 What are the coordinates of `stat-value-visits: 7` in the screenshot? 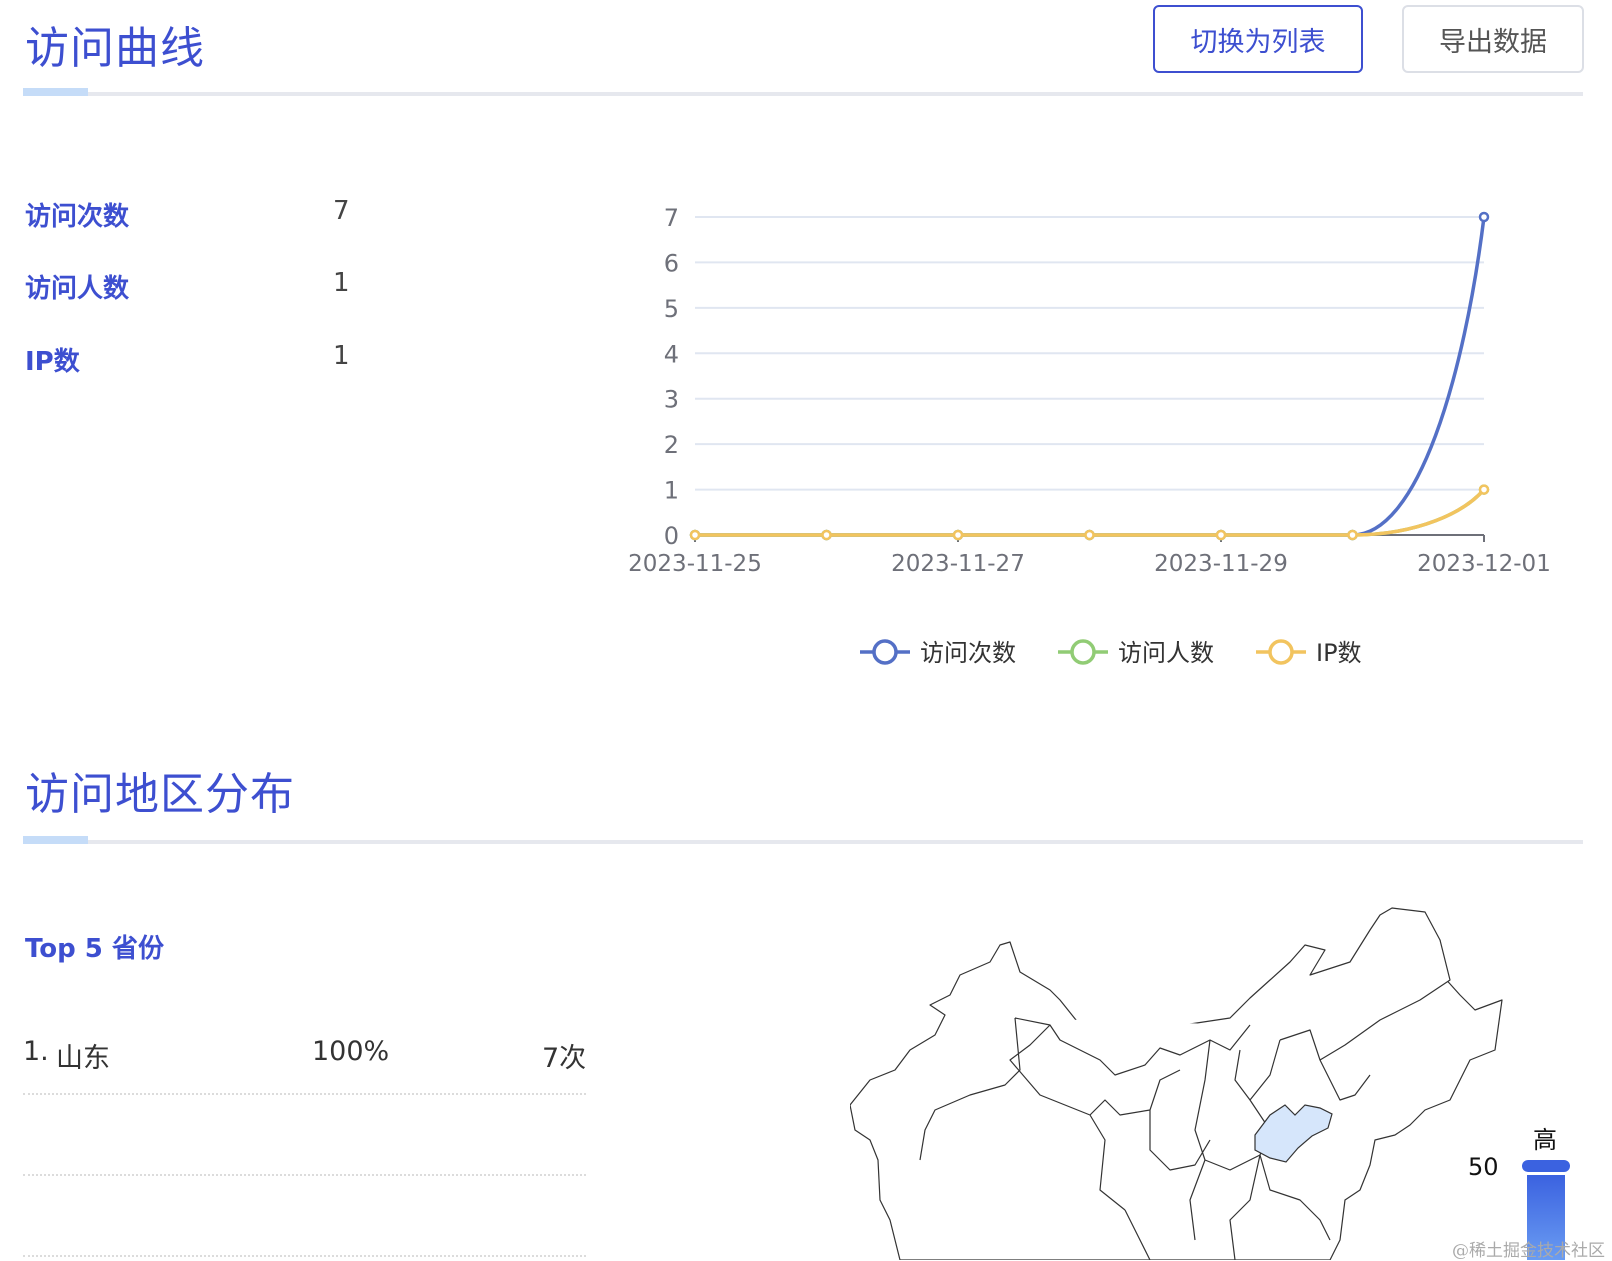 It's located at (341, 211).